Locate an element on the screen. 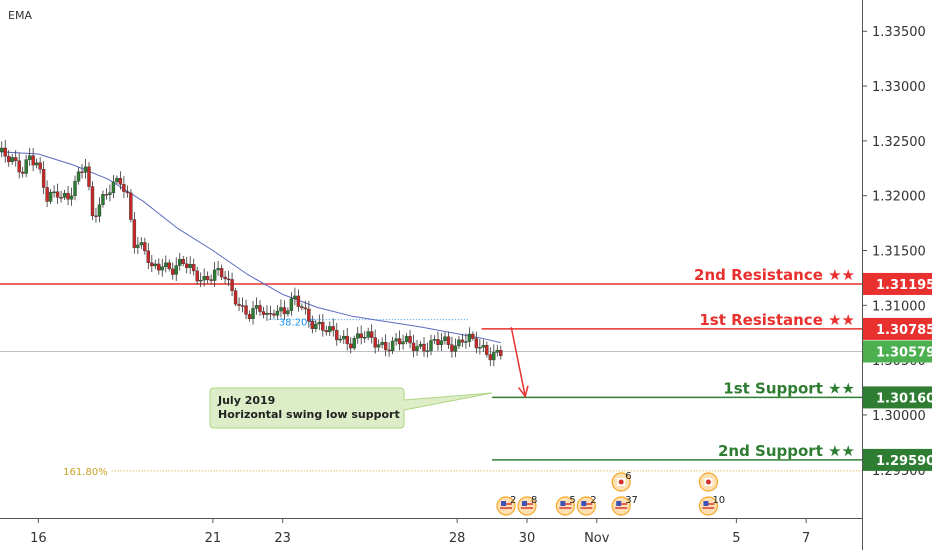 This screenshot has height=550, width=932. current-price-tag-box is located at coordinates (897, 351).